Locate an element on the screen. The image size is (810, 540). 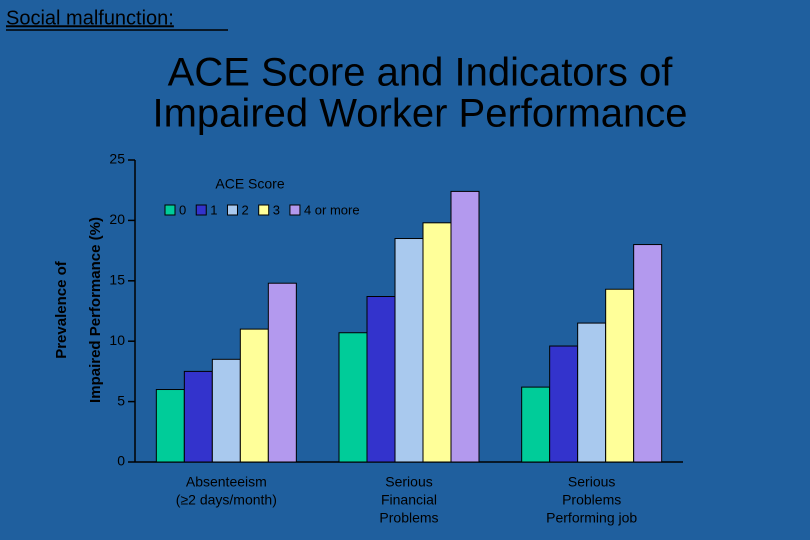
legend-label: 3 is located at coordinates (276, 209).